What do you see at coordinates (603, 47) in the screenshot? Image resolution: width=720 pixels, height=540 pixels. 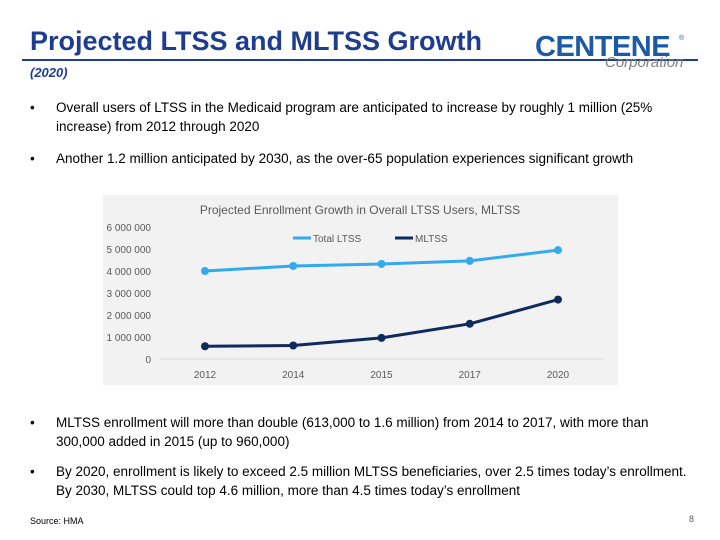 I see `logo-wordmark: CENTENE` at bounding box center [603, 47].